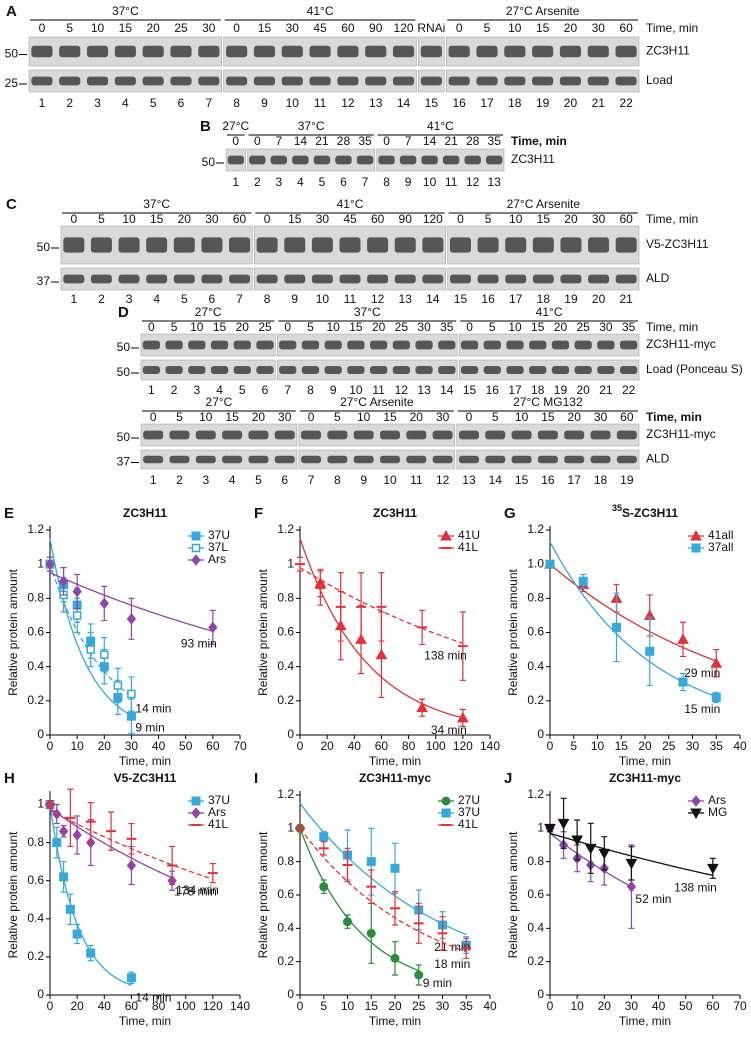 This screenshot has width=751, height=1045. I want to click on time-label: 60, so click(626, 28).